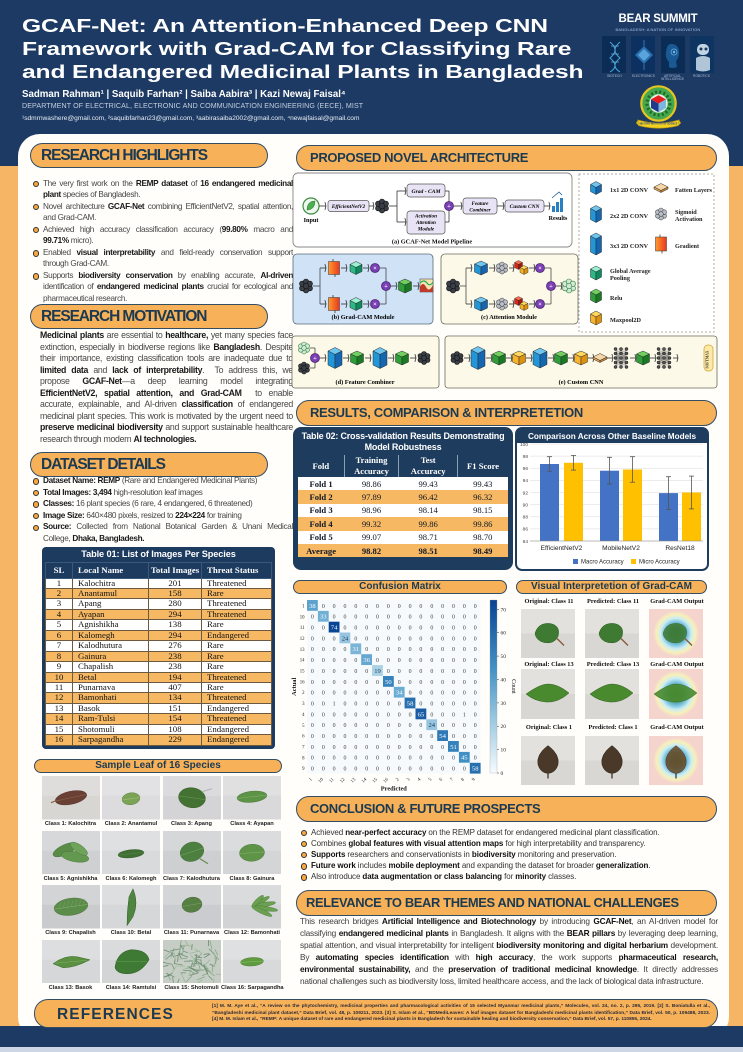 The image size is (743, 1052). I want to click on svg-text: 14, so click(364, 780).